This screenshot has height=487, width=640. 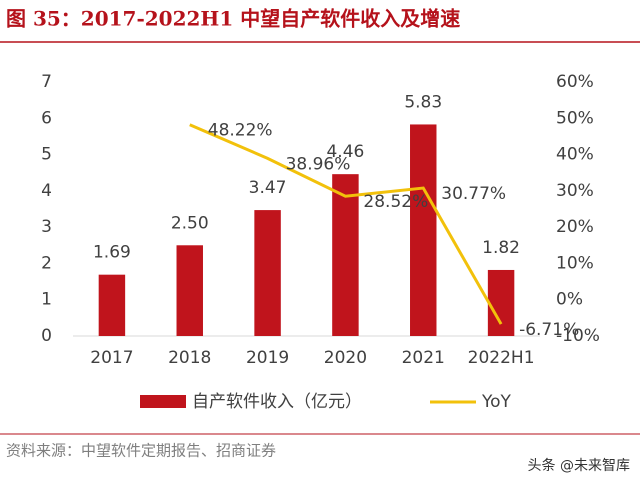 What do you see at coordinates (112, 253) in the screenshot?
I see `bar-value-label: 1.69` at bounding box center [112, 253].